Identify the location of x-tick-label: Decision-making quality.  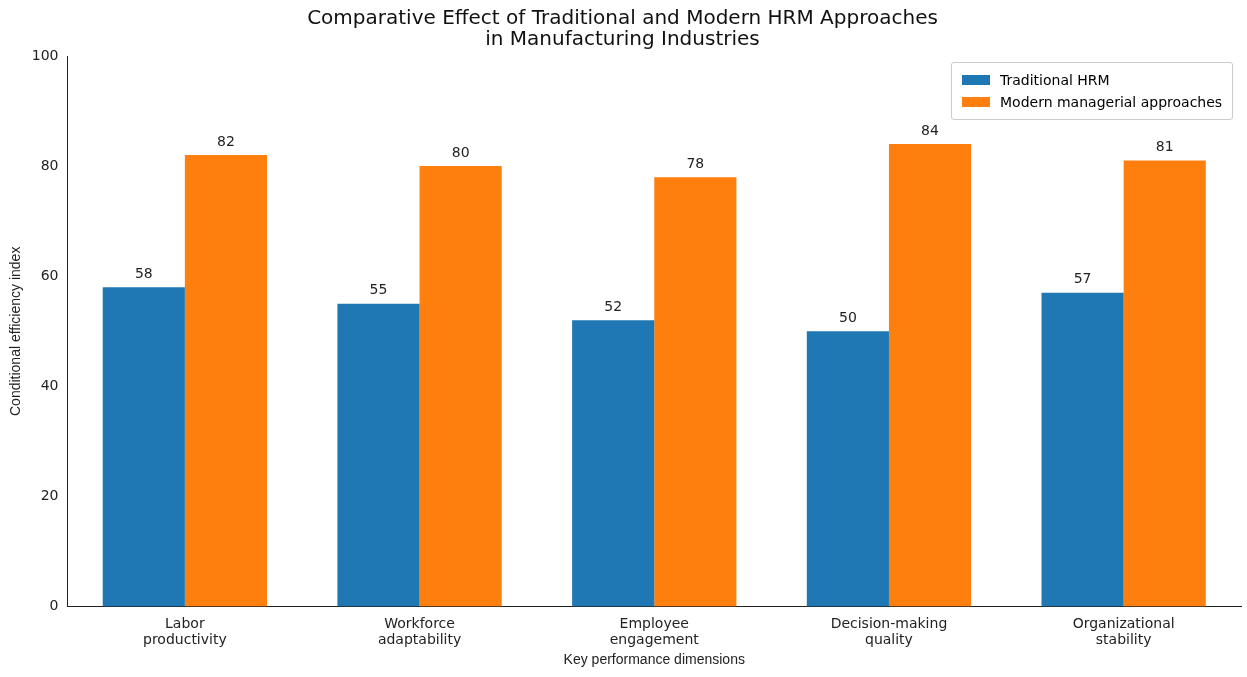
(889, 631).